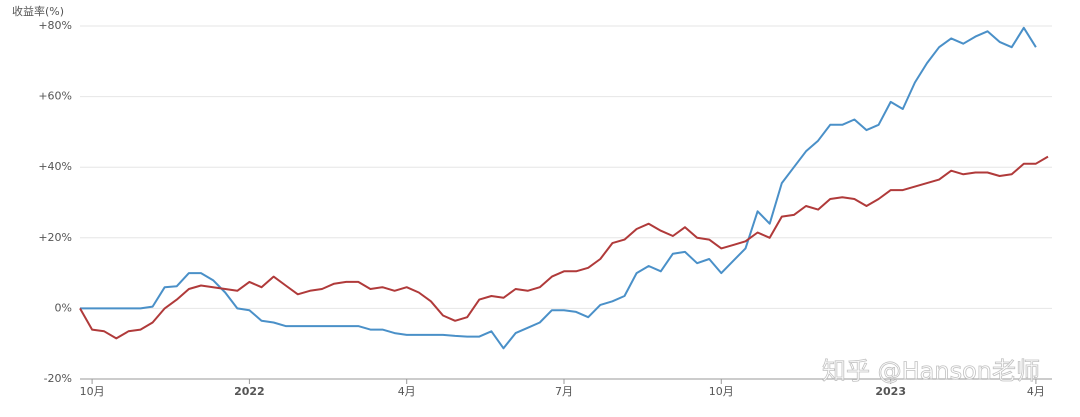 Image resolution: width=1080 pixels, height=417 pixels. What do you see at coordinates (55, 166) in the screenshot?
I see `y-tick-label: +40%` at bounding box center [55, 166].